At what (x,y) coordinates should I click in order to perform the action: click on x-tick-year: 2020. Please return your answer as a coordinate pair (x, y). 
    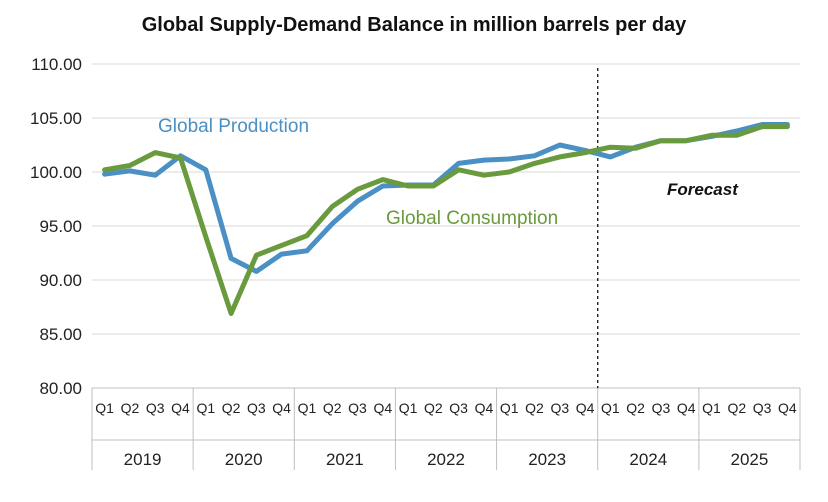
    Looking at the image, I should click on (244, 459).